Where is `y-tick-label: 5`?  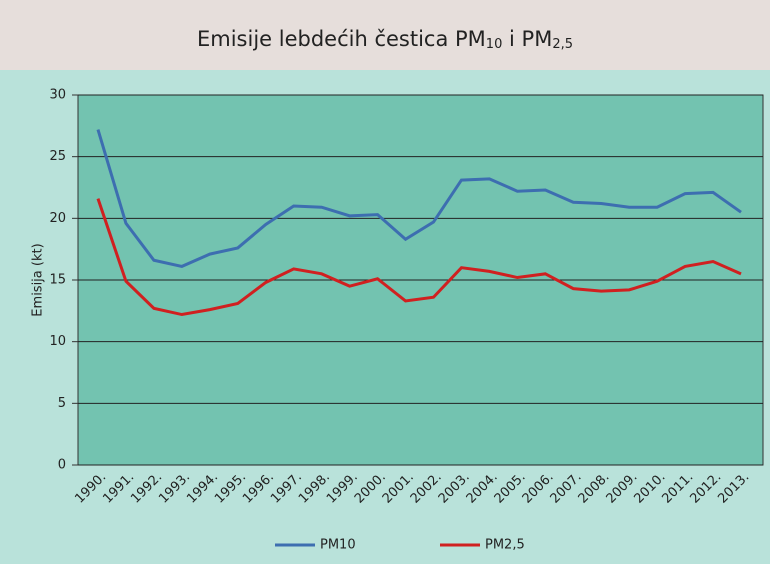
y-tick-label: 5 is located at coordinates (62, 403).